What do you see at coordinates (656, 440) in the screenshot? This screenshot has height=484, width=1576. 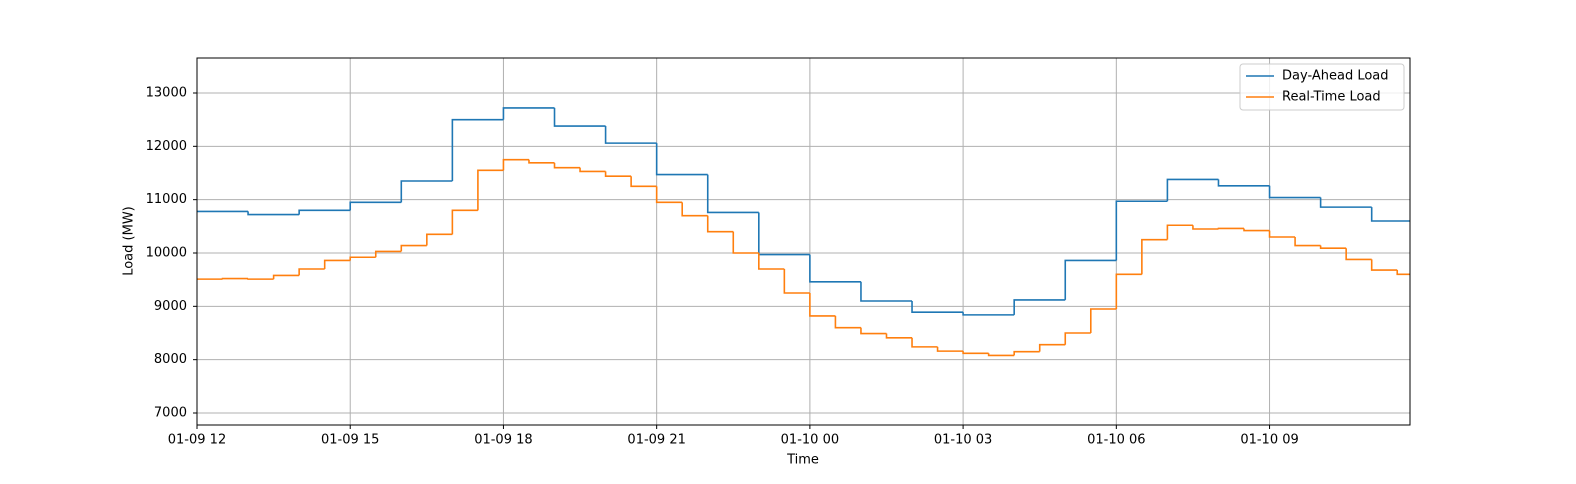 I see `x-tick-label: 01-09 21` at bounding box center [656, 440].